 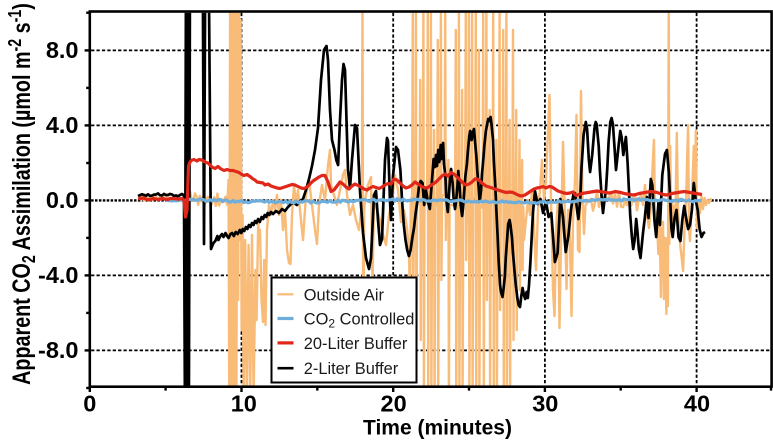 What do you see at coordinates (58, 275) in the screenshot?
I see `svg-text: -4.0` at bounding box center [58, 275].